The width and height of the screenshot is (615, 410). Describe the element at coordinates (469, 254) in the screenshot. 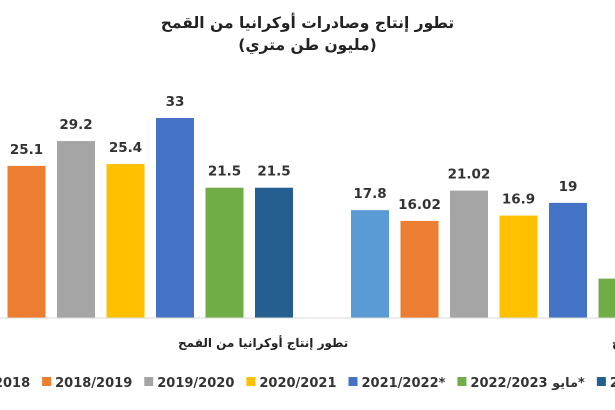

I see `bar-2019/2020-group-2` at that location.